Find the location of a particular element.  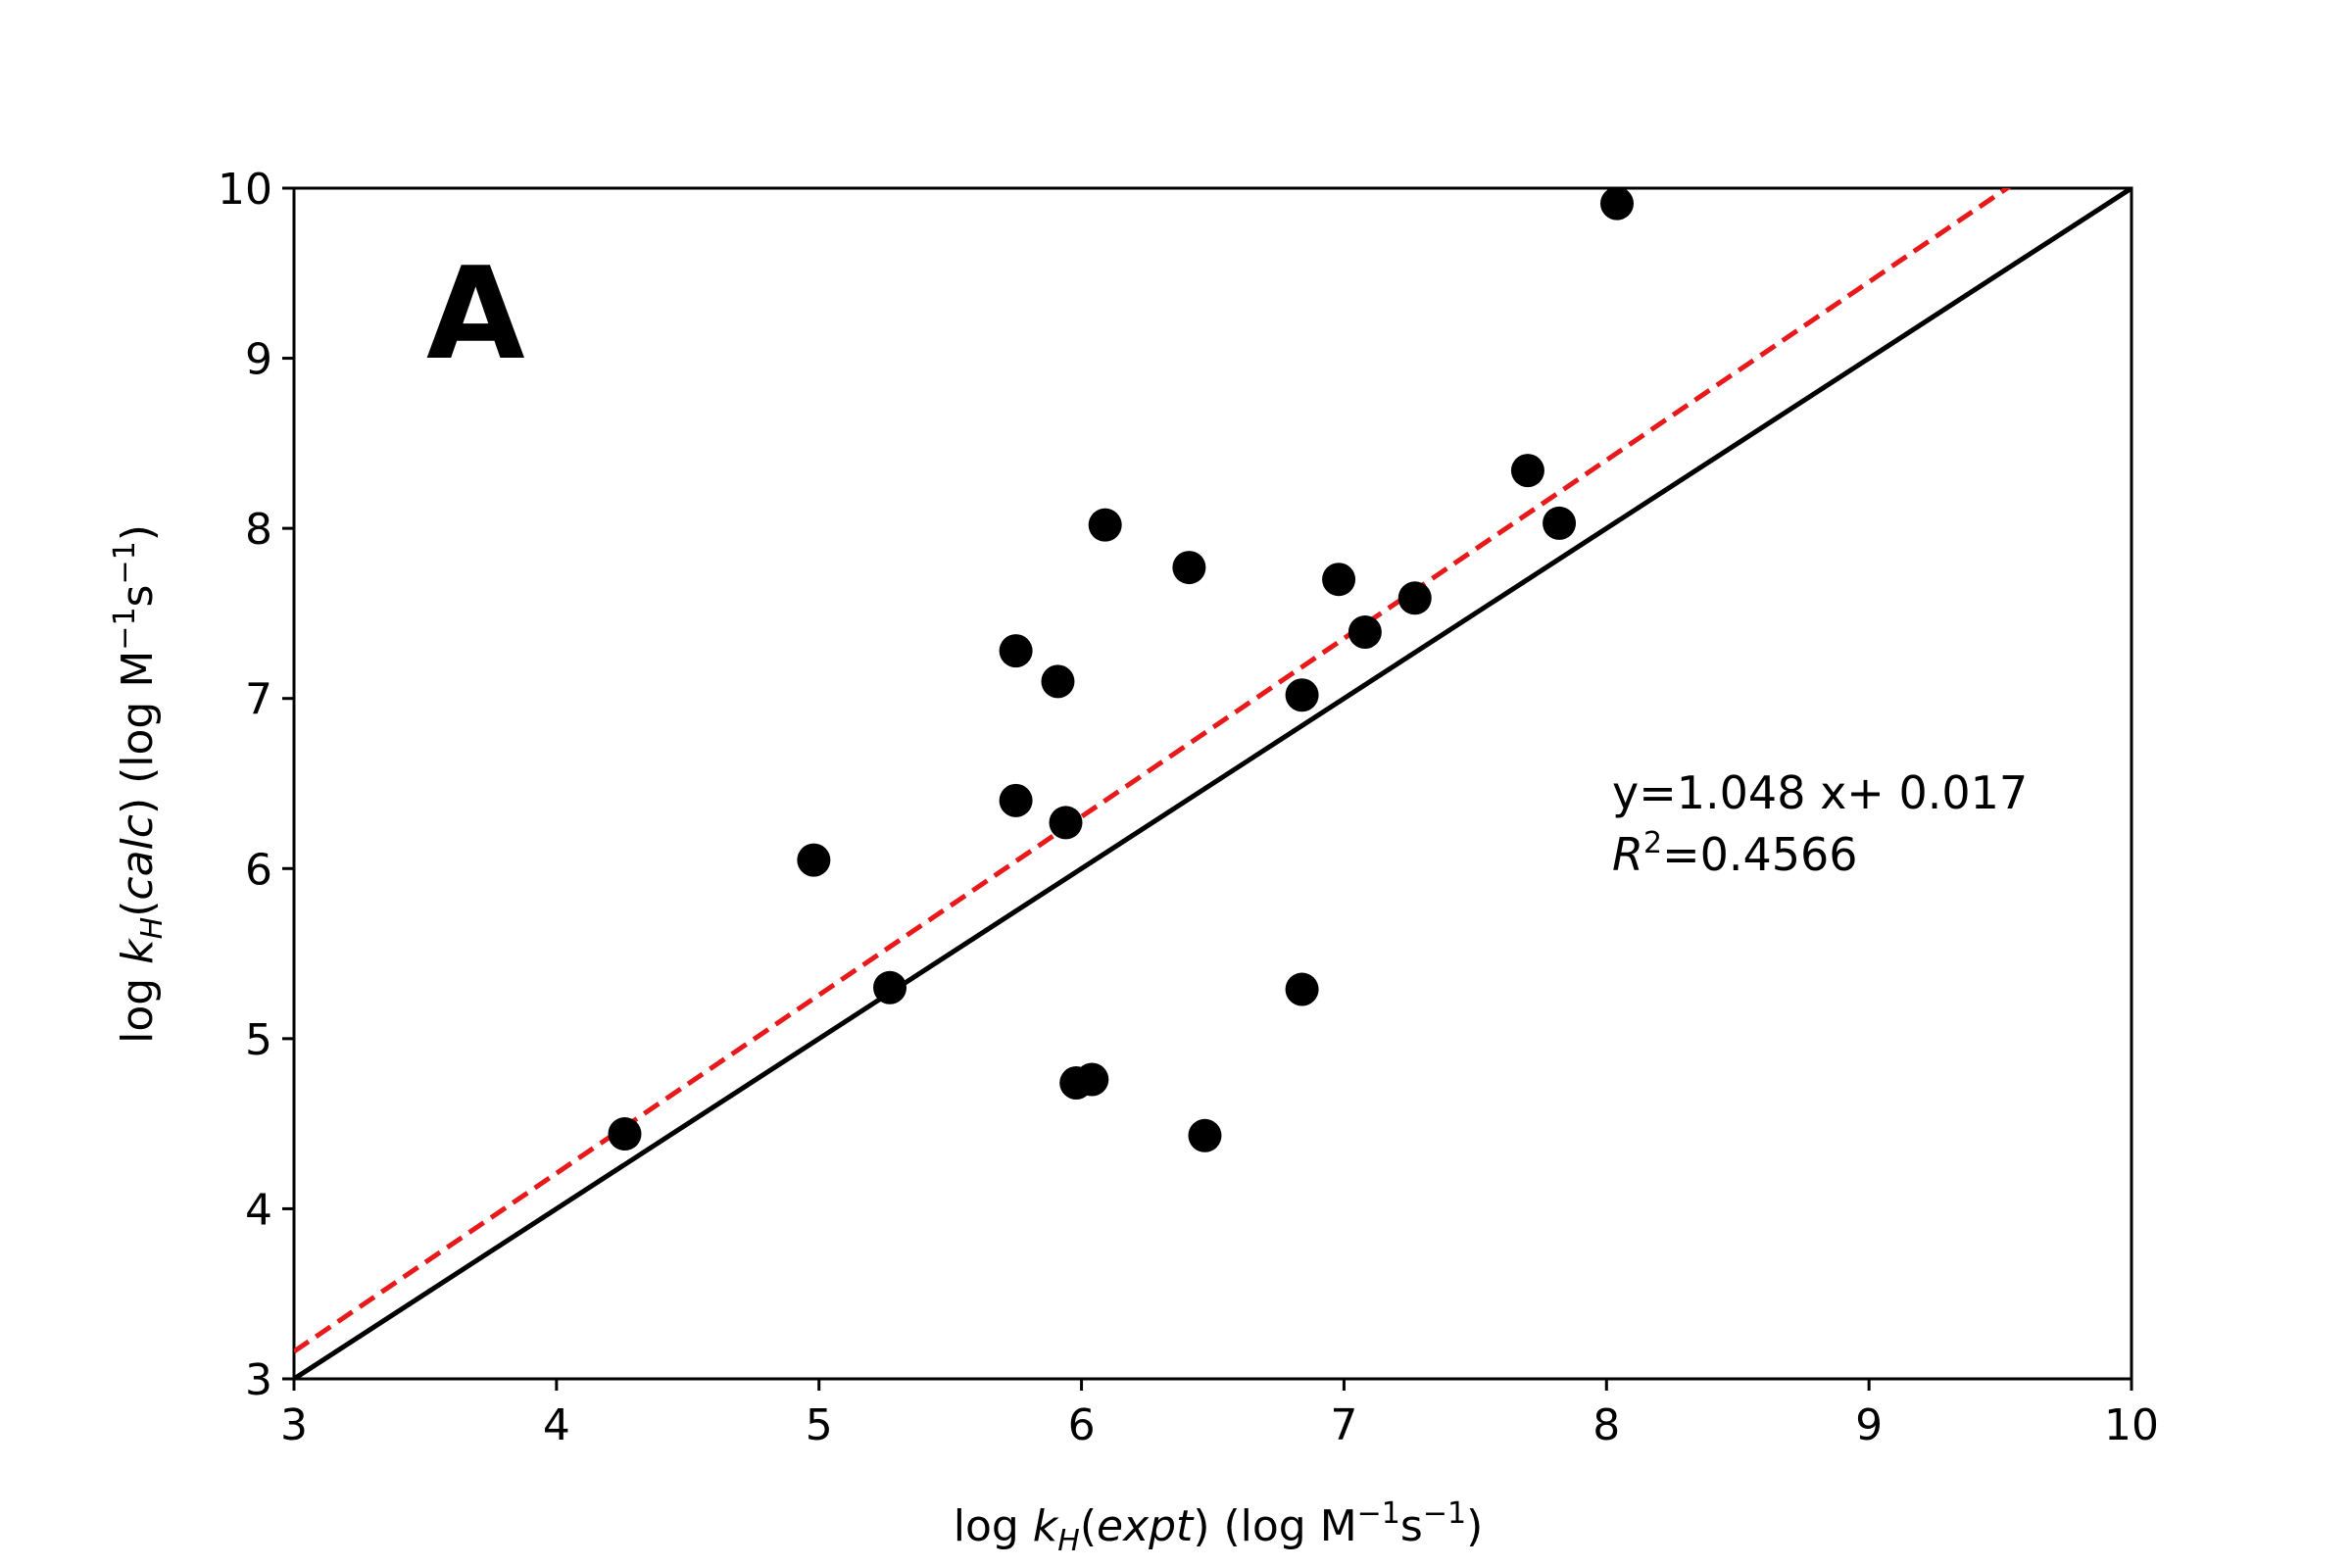

x-tick-label: 7 is located at coordinates (1343, 1425).